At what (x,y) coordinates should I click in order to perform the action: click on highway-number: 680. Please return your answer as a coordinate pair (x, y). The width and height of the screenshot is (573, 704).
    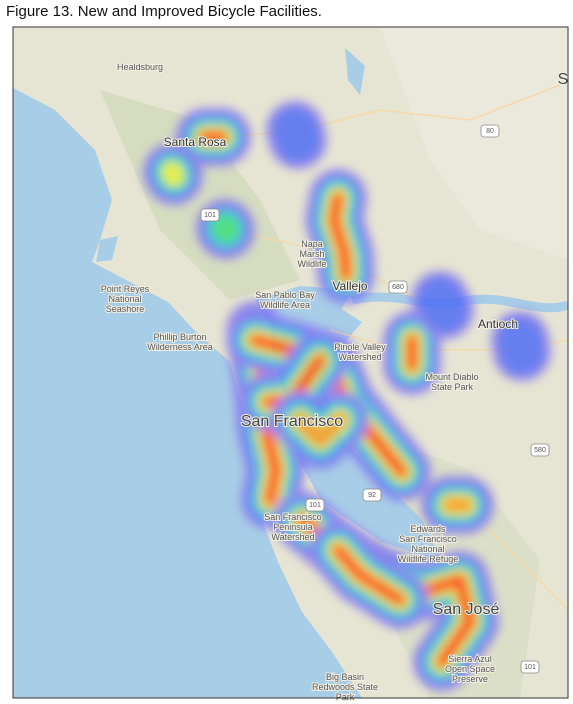
    Looking at the image, I should click on (398, 287).